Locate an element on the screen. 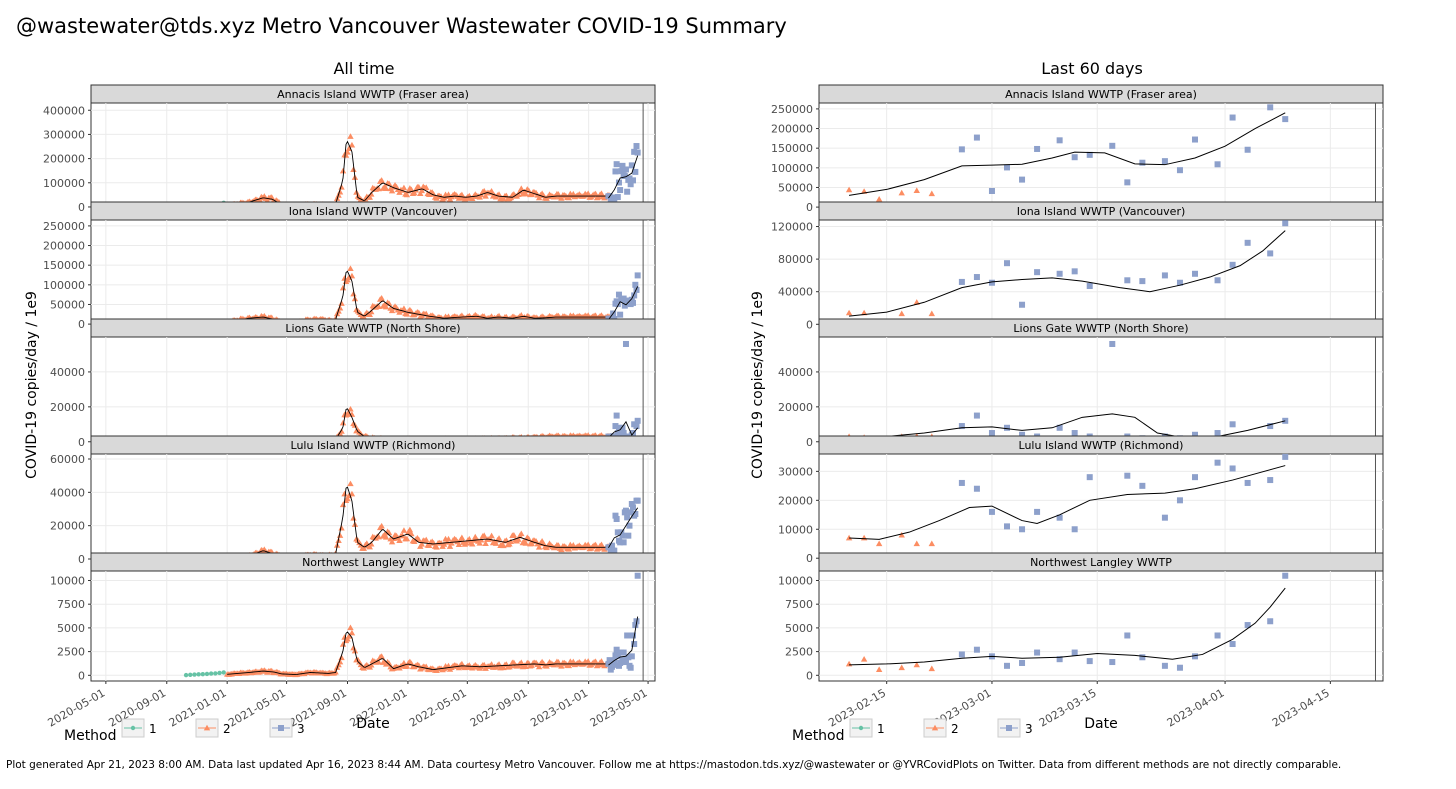  facet-strip-label: Annacis Island WWTP (Fraser area) is located at coordinates (1101, 94).